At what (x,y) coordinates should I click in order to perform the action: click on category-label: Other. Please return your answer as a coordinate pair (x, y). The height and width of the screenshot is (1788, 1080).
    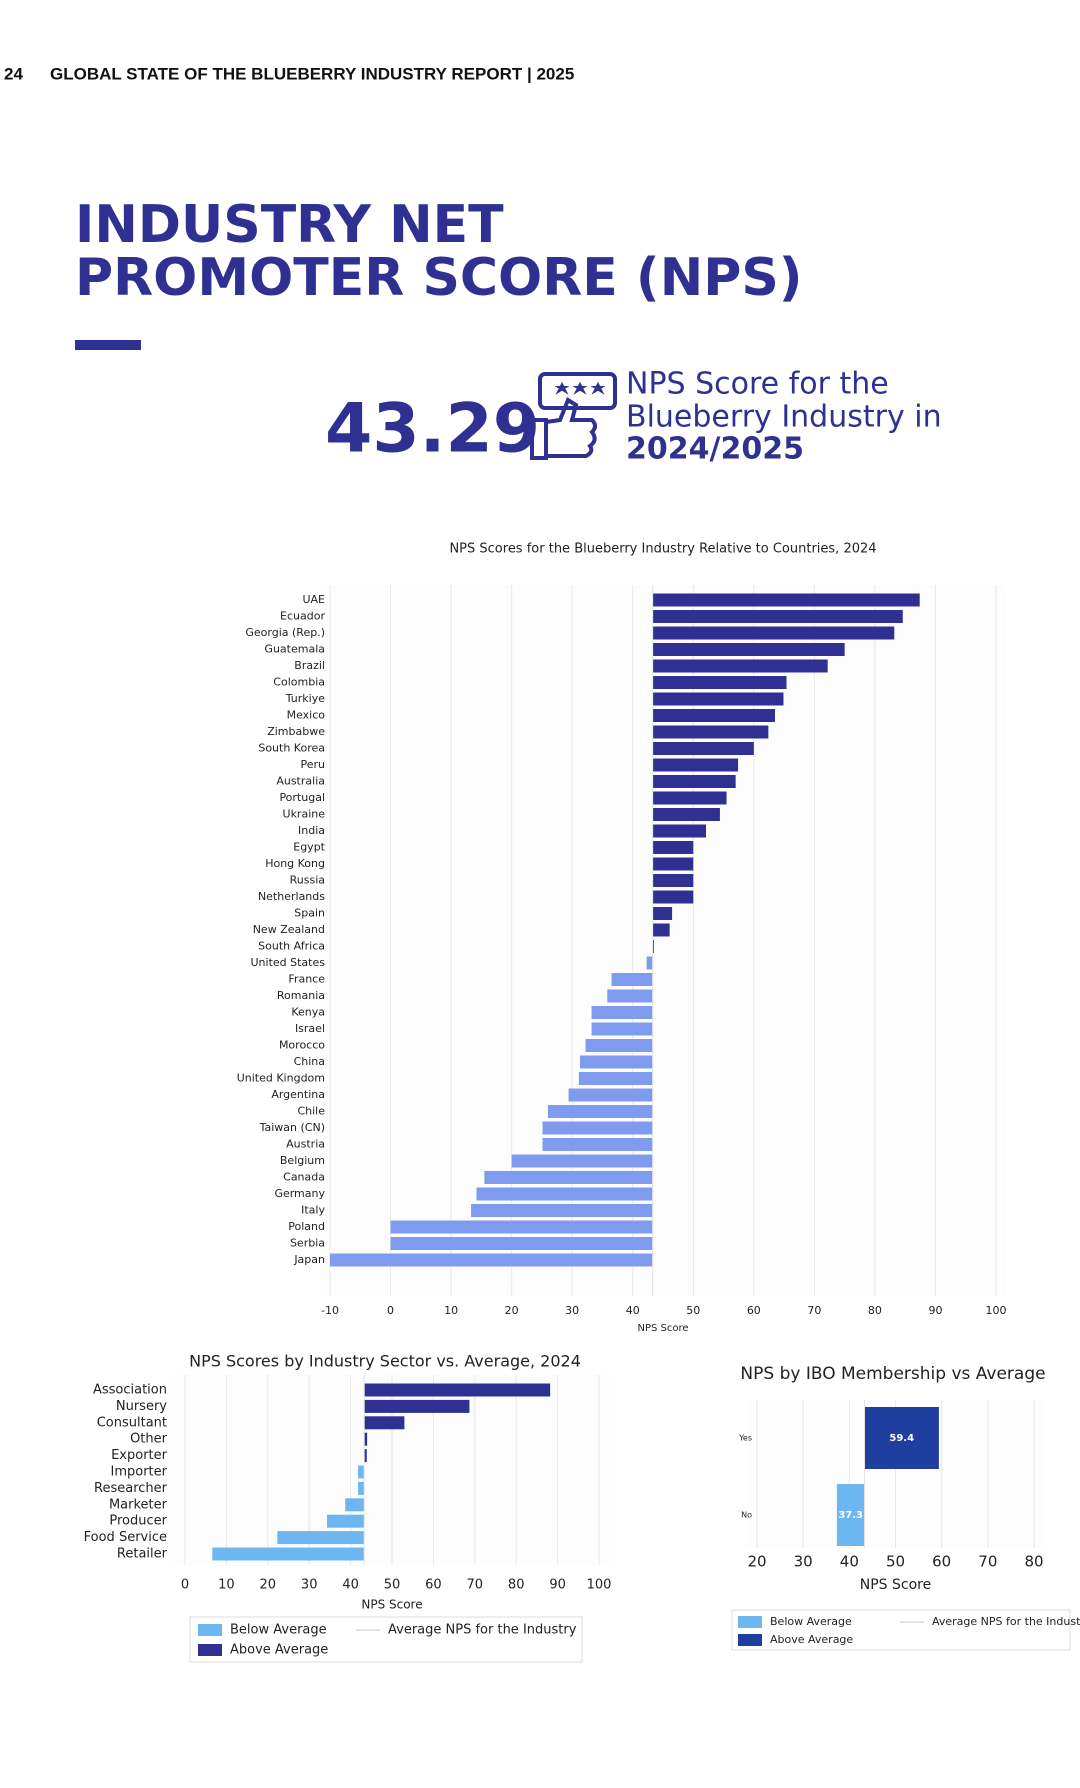
    Looking at the image, I should click on (149, 1439).